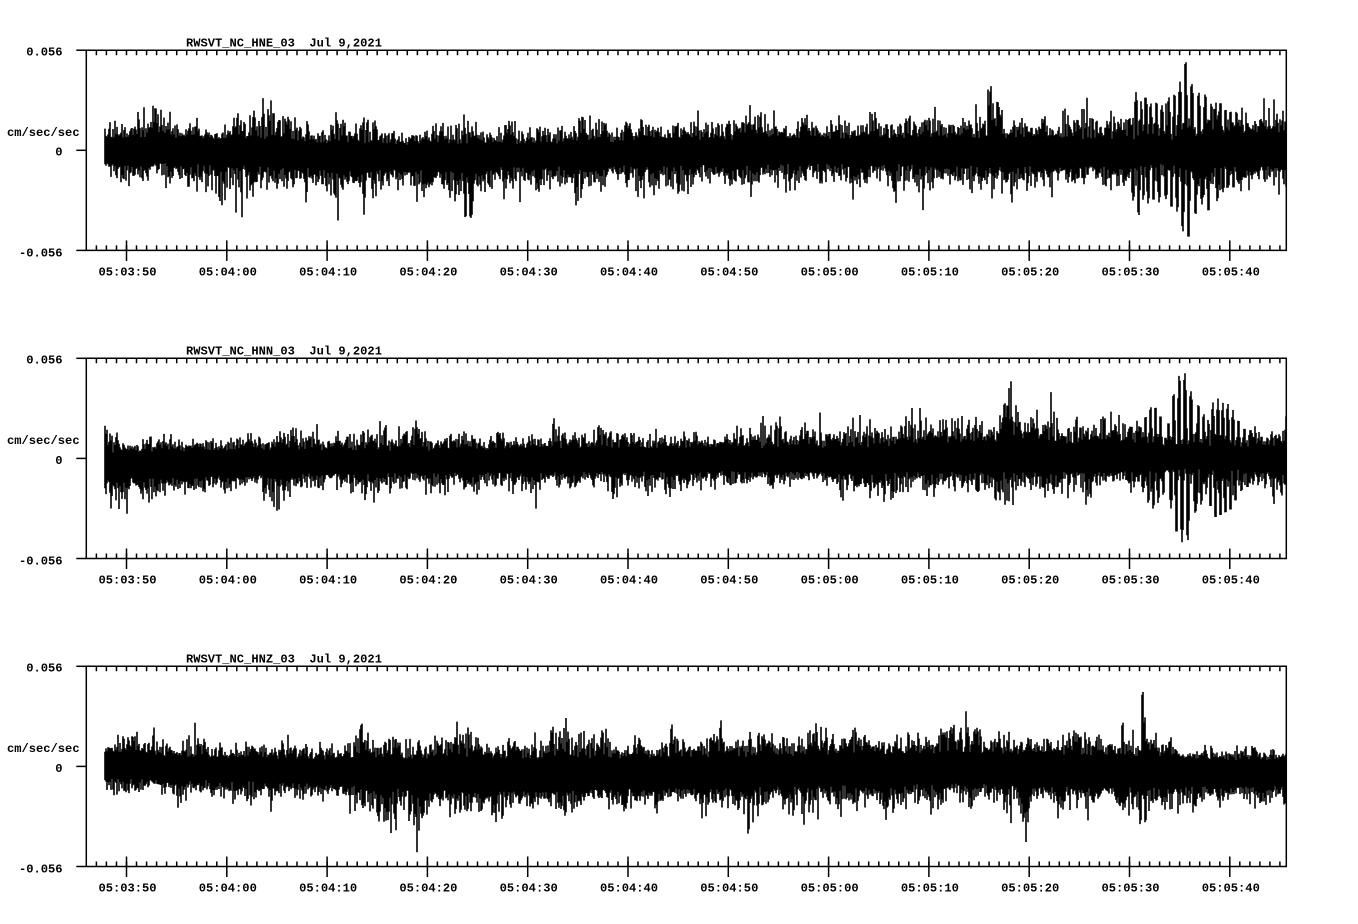 The height and width of the screenshot is (924, 1358). Describe the element at coordinates (284, 352) in the screenshot. I see `svg-text: RWSVT_NC_HNN_03 Jul 9,2021` at that location.